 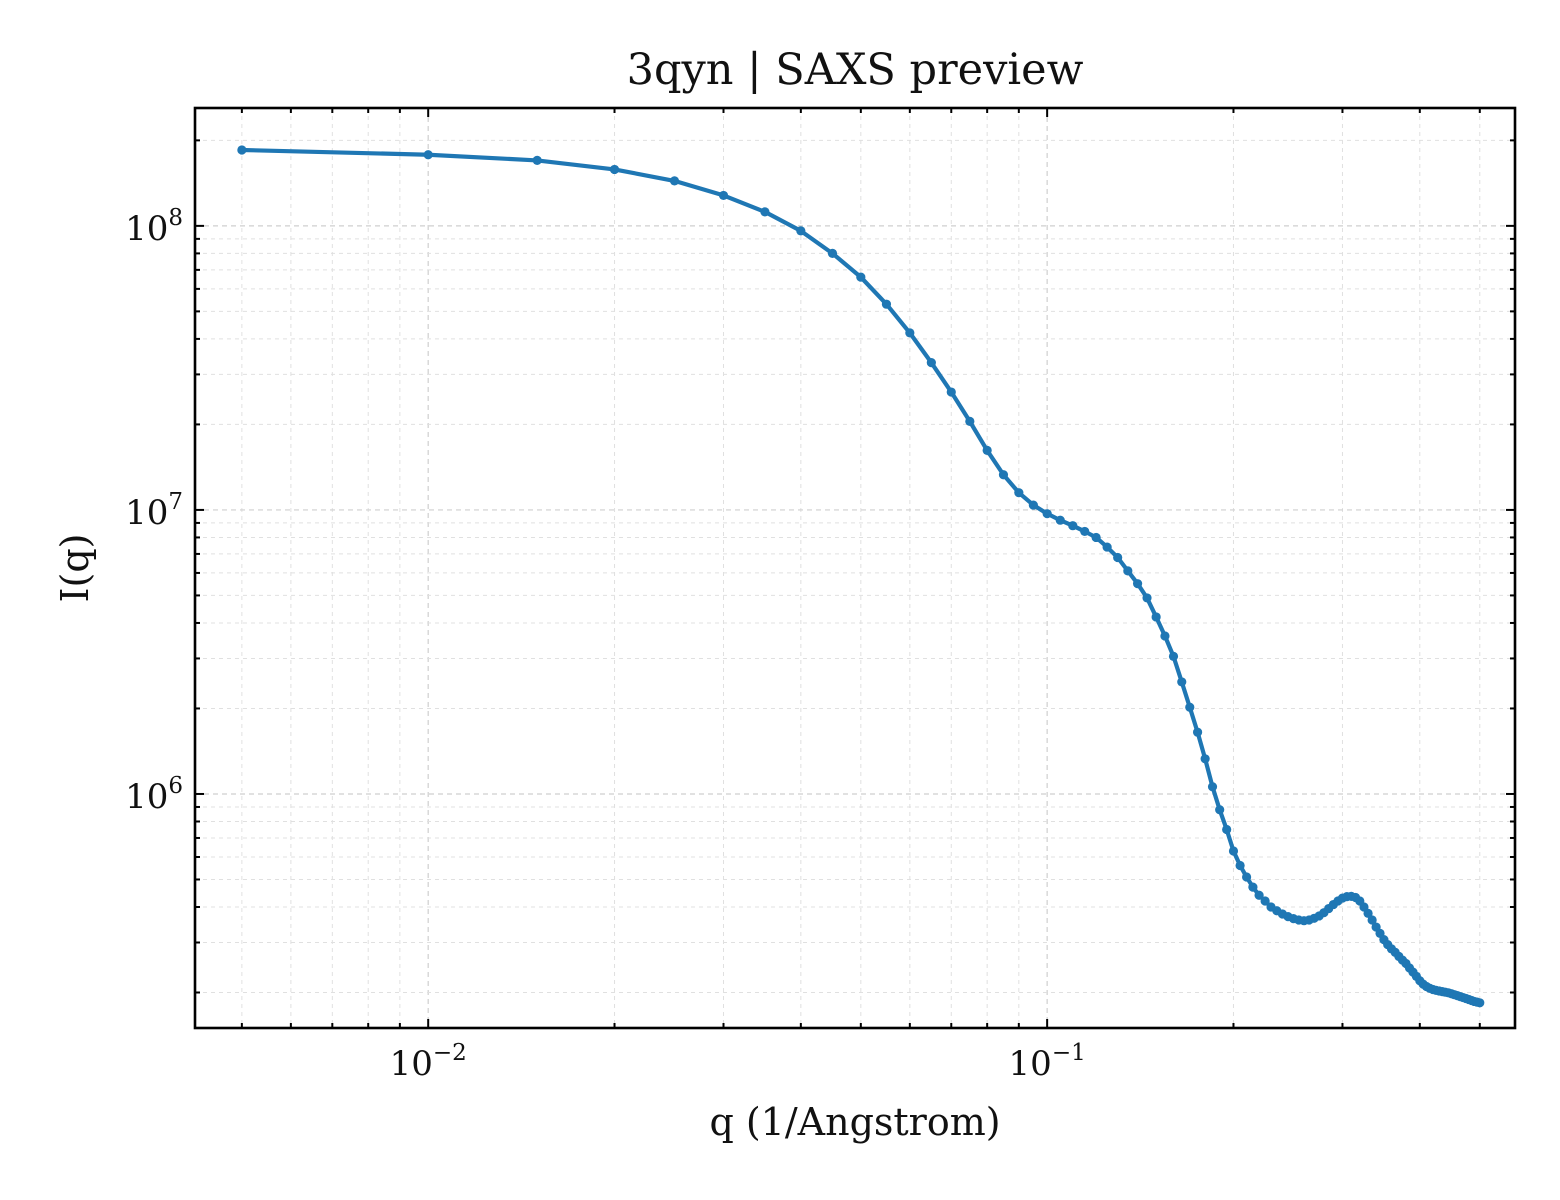 What do you see at coordinates (175, 218) in the screenshot?
I see `y-tick-label-exponent: 8` at bounding box center [175, 218].